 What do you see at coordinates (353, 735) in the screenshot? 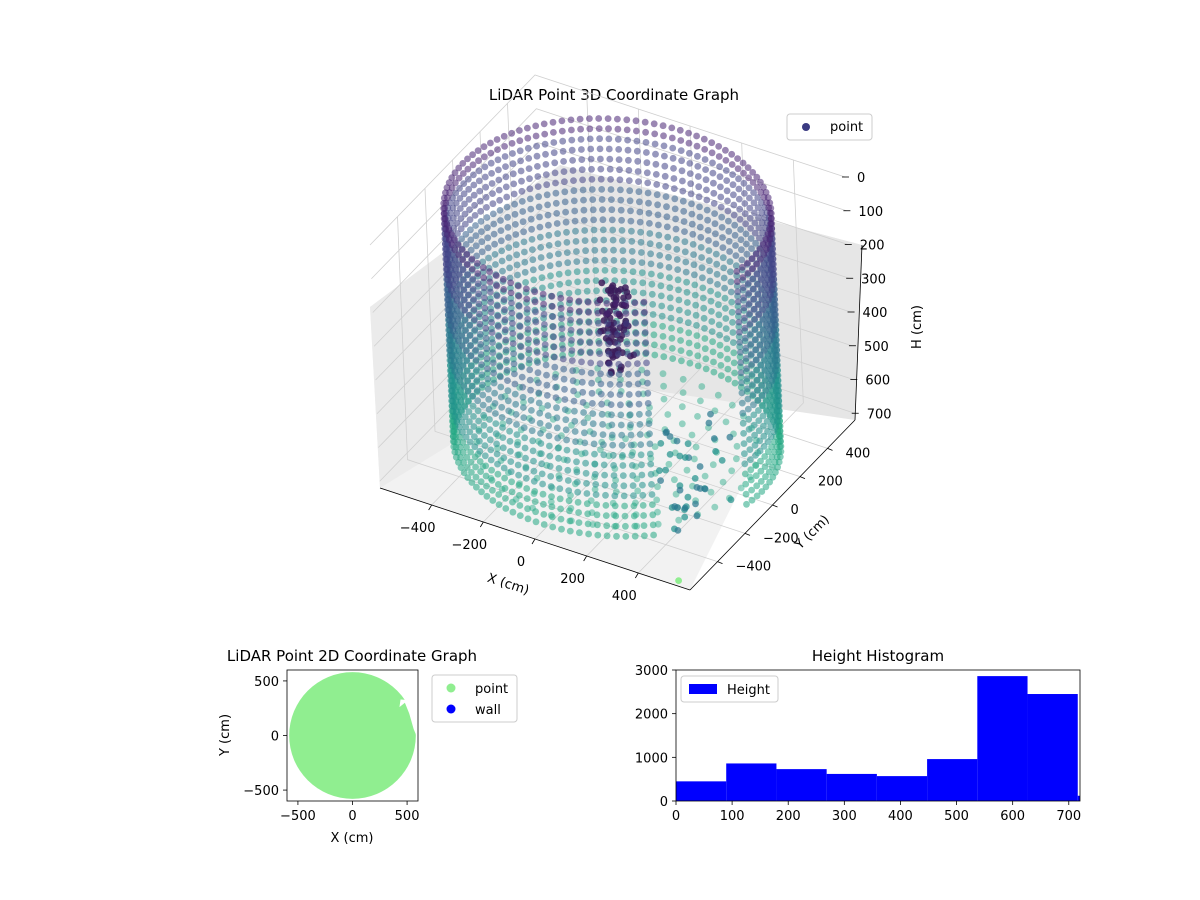
I see `point-cloud-group-2d` at bounding box center [353, 735].